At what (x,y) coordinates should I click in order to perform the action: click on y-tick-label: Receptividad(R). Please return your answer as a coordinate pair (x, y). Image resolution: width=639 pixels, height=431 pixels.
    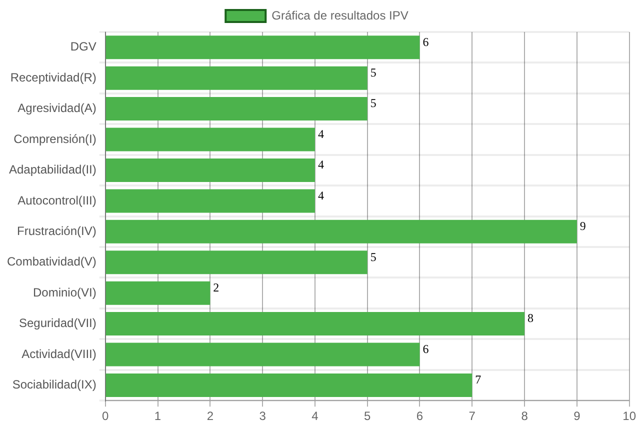
    Looking at the image, I should click on (53, 77).